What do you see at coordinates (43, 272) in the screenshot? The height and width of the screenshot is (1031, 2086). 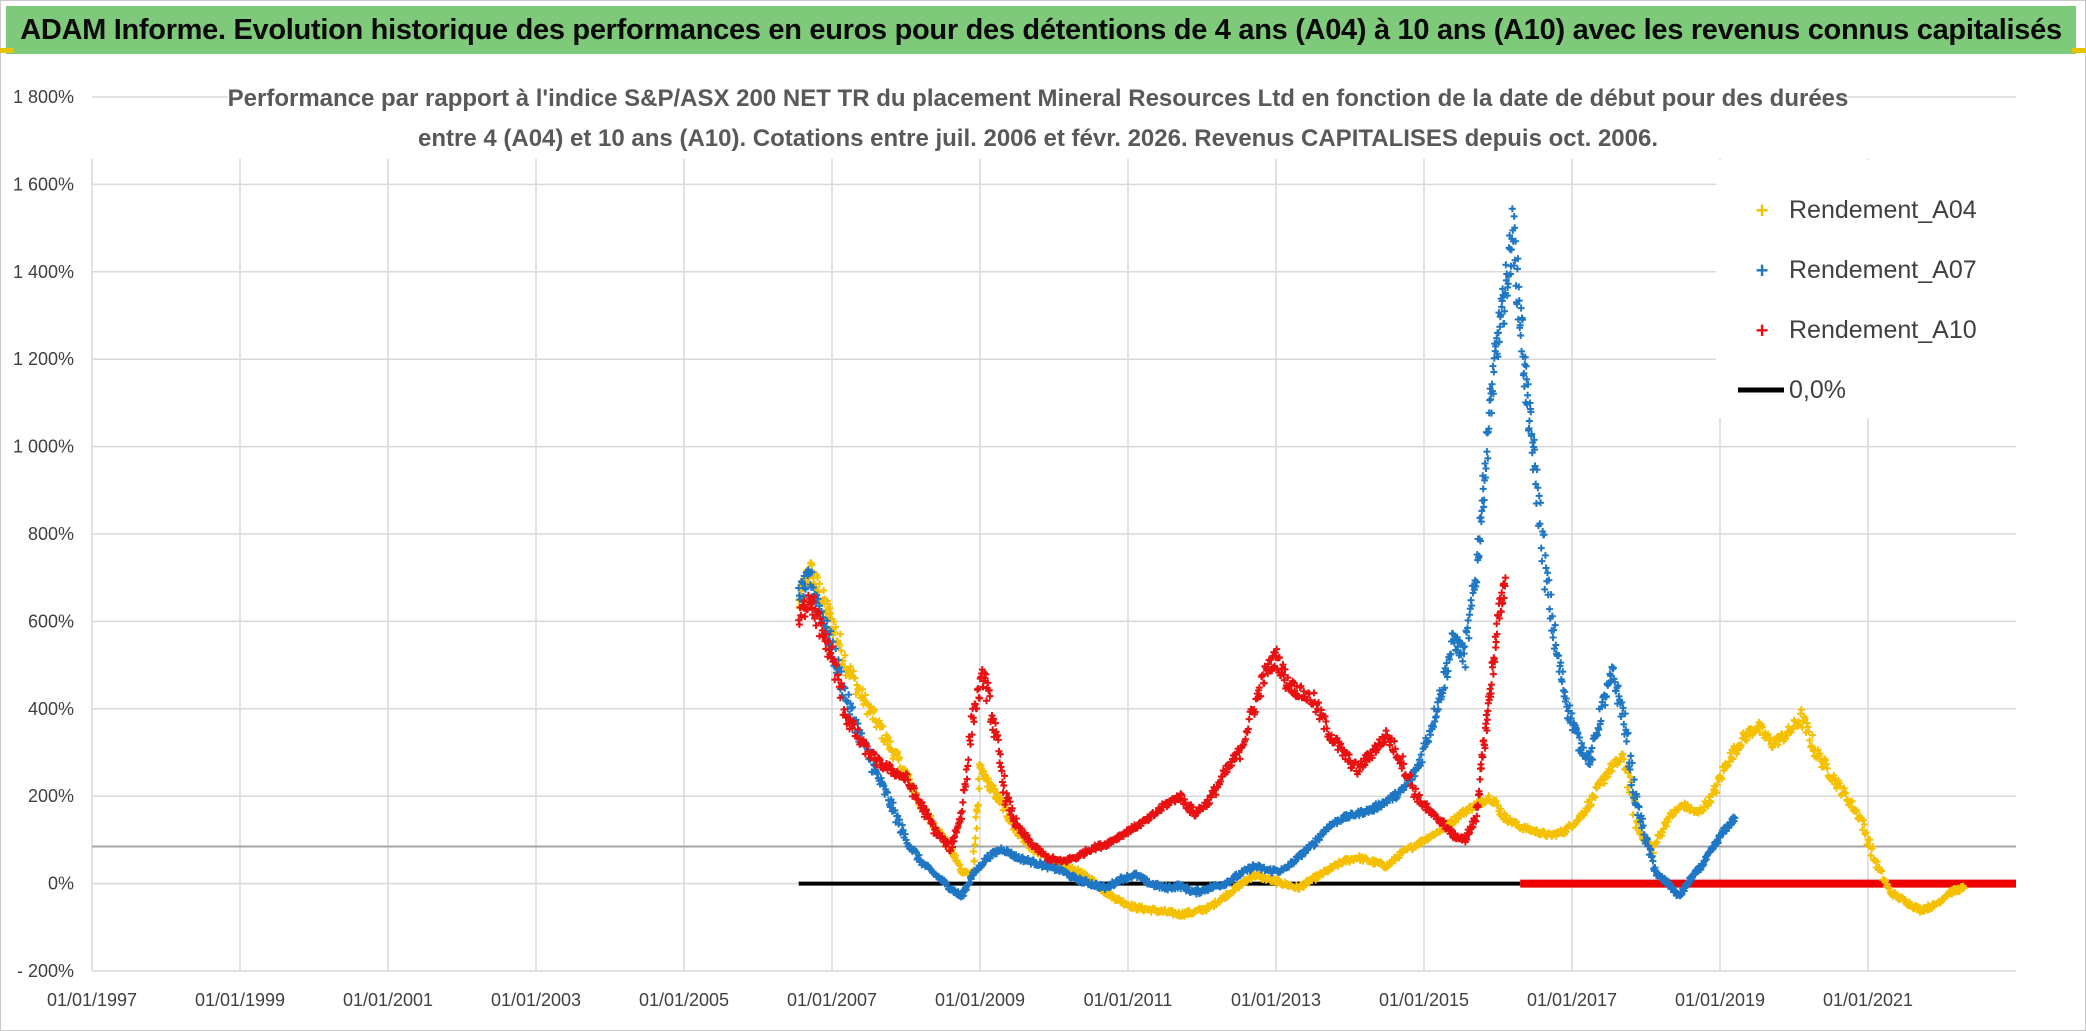 I see `y-tick-label: 1 400%` at bounding box center [43, 272].